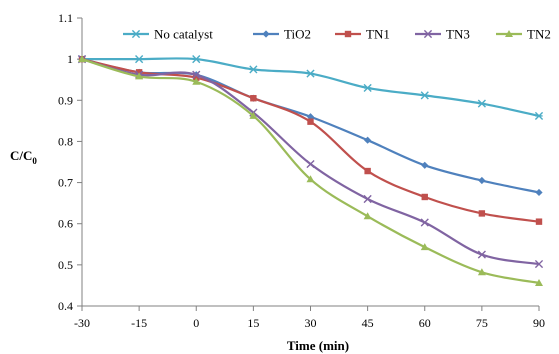  I want to click on legend-item: TiO2, so click(282, 34).